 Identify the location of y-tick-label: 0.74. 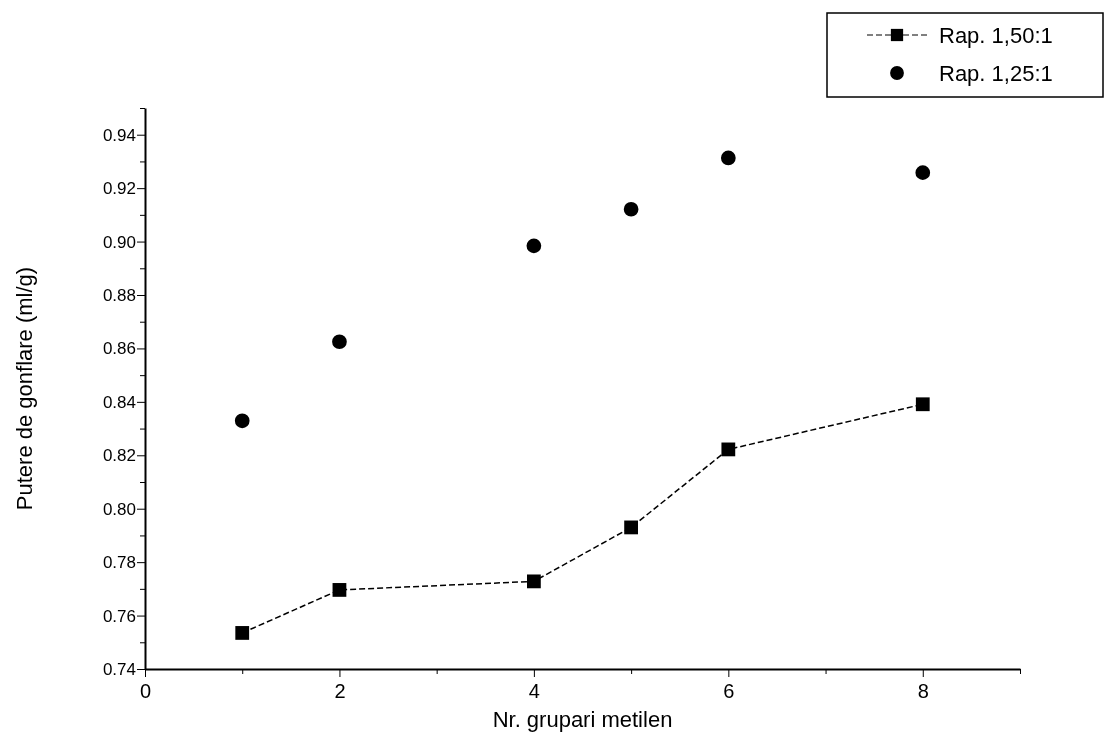
(119, 669).